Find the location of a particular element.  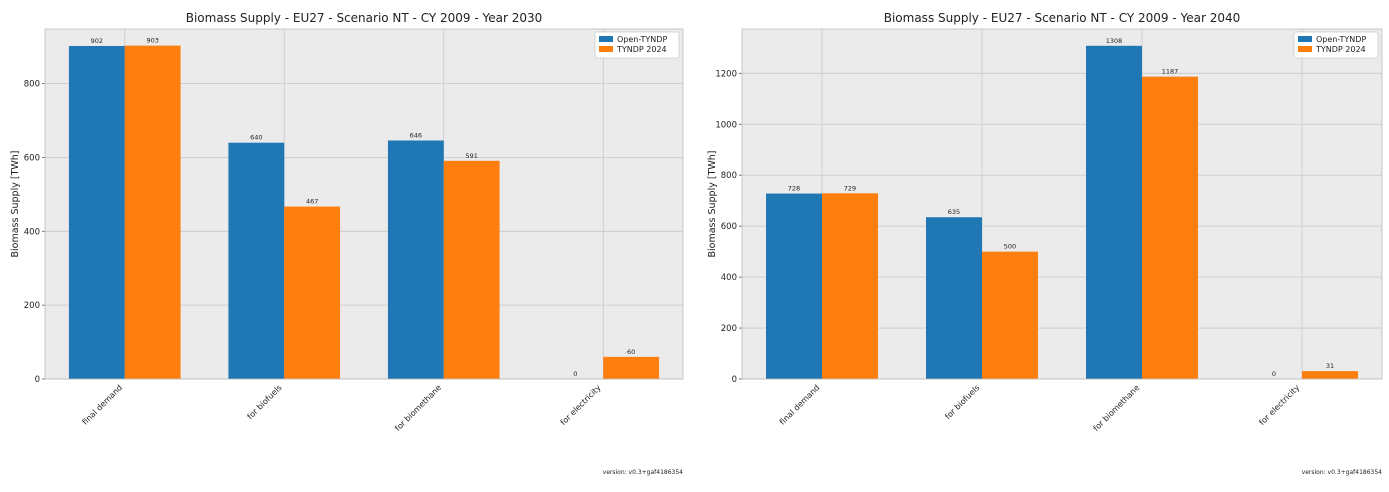

bar-value-label: 640 is located at coordinates (256, 138).